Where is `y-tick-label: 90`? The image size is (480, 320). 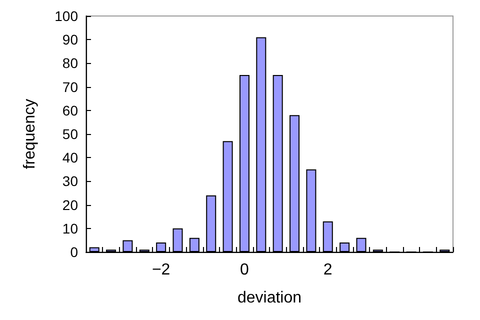
y-tick-label: 90 is located at coordinates (70, 40).